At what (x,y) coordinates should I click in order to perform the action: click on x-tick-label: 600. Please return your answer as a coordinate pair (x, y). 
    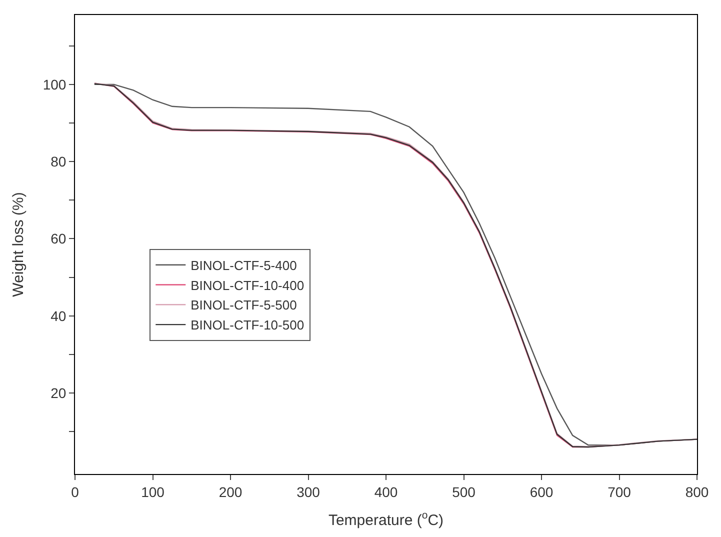
    Looking at the image, I should click on (542, 492).